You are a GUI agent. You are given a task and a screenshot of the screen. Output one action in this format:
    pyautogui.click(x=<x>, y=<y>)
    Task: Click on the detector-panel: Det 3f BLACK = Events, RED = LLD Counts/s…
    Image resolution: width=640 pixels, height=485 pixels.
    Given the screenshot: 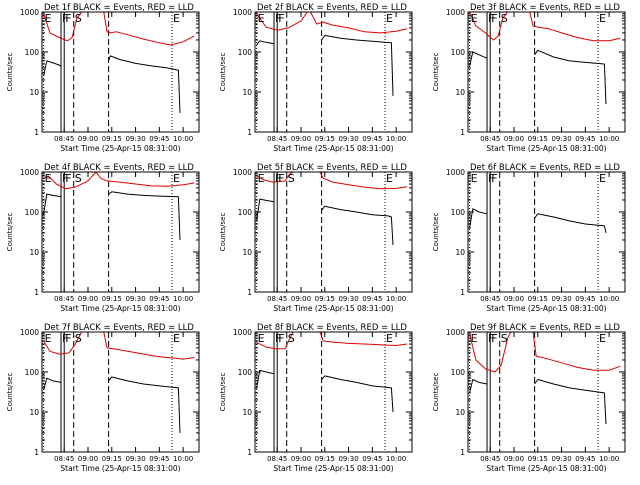 What is the action you would take?
    pyautogui.click(x=529, y=78)
    